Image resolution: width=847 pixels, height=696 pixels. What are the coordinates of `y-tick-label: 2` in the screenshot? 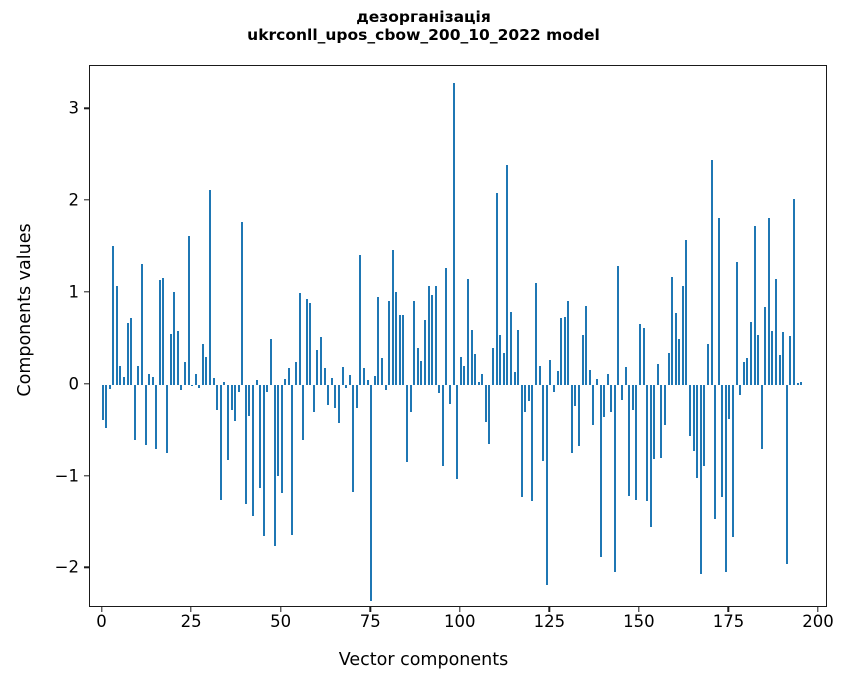 It's located at (74, 200).